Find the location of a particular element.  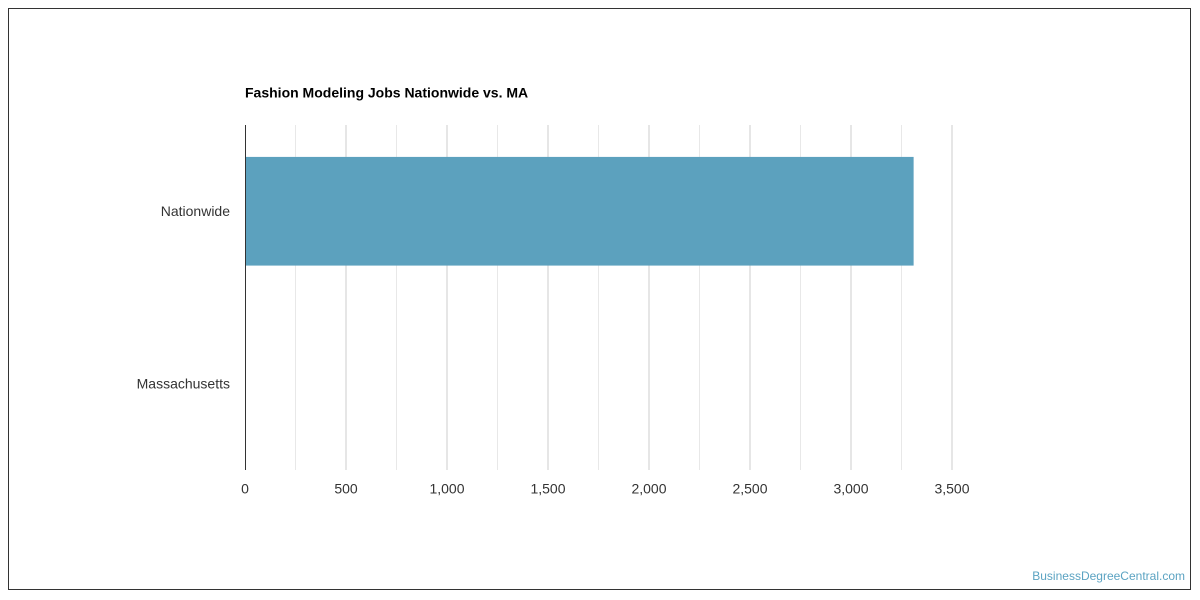

x-tick-label: 2,500 is located at coordinates (749, 489).